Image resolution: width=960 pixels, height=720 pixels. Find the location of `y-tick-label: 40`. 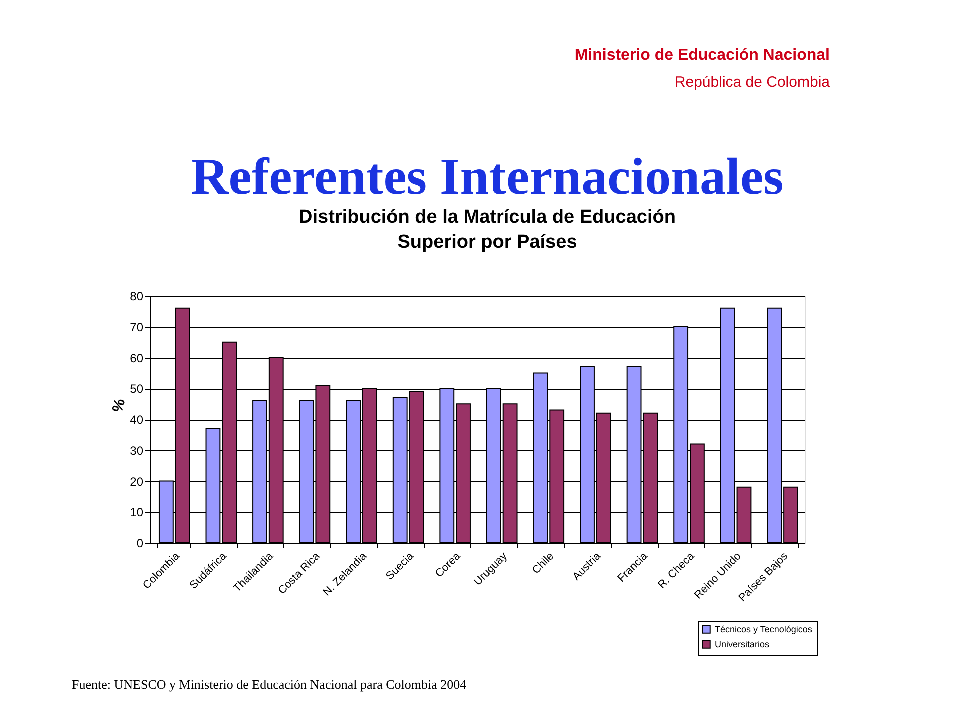

y-tick-label: 40 is located at coordinates (137, 420).